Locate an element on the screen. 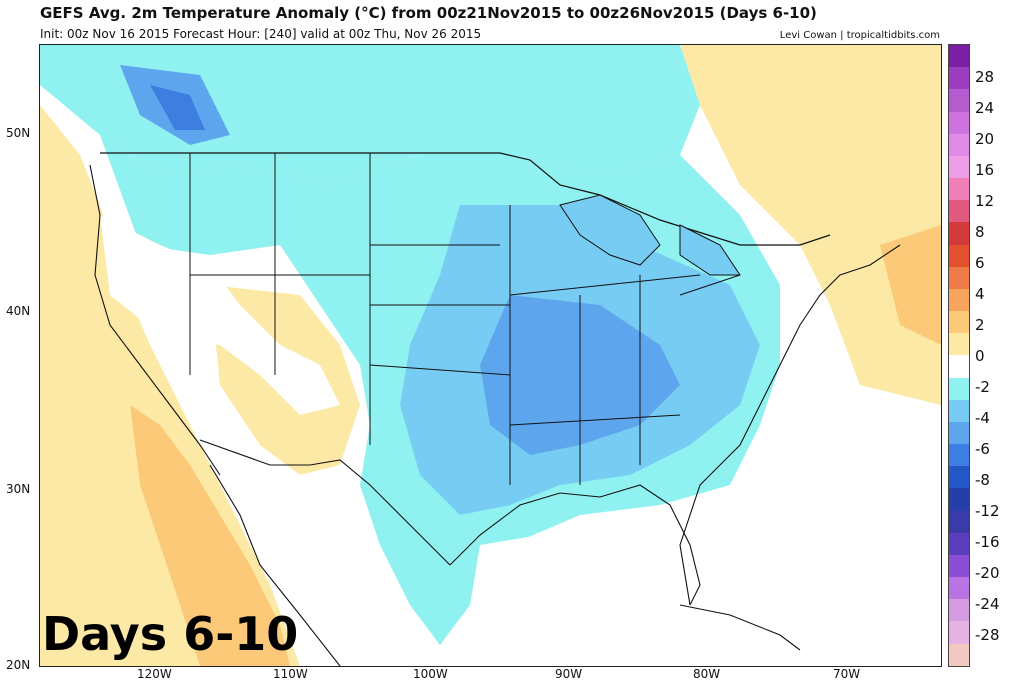 The width and height of the screenshot is (1024, 692). warm-anomaly-atlantic is located at coordinates (910, 285).